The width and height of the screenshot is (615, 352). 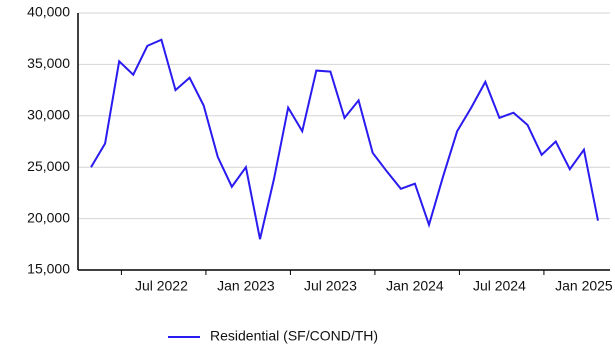 I want to click on x-tick-label: Jul 2023, so click(x=330, y=286).